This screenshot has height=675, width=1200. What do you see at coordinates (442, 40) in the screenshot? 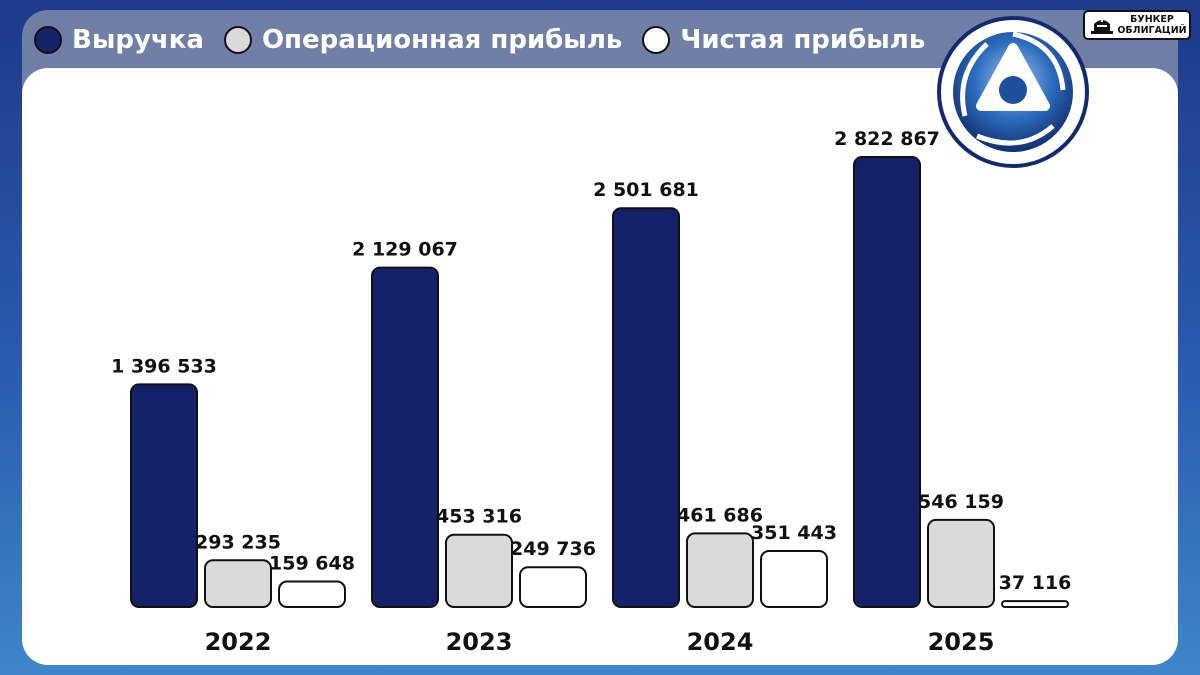
I see `legend-label-operating-profit: Операционная прибыль` at bounding box center [442, 40].